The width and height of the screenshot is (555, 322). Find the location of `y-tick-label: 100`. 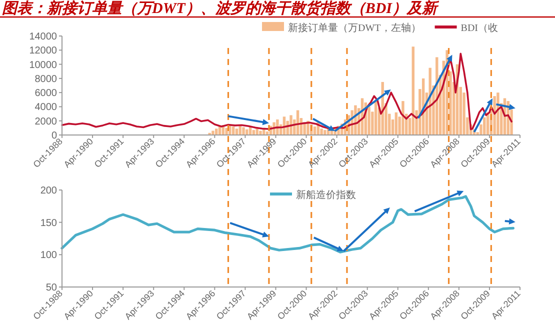

y-tick-label: 100 is located at coordinates (49, 256).